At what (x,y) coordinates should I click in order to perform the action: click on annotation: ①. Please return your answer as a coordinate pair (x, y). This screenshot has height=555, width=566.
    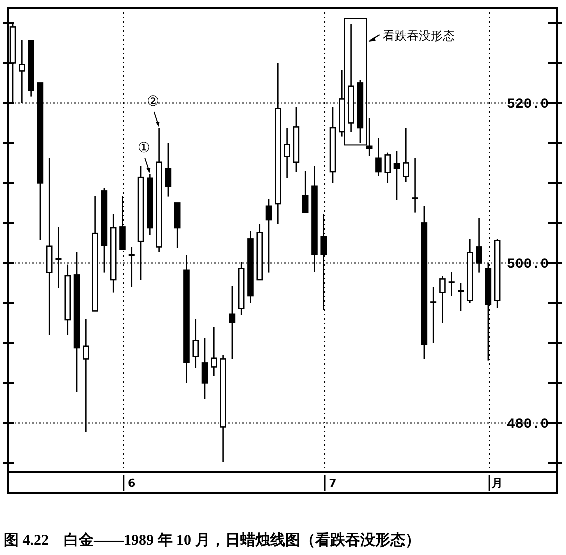
    Looking at the image, I should click on (144, 148).